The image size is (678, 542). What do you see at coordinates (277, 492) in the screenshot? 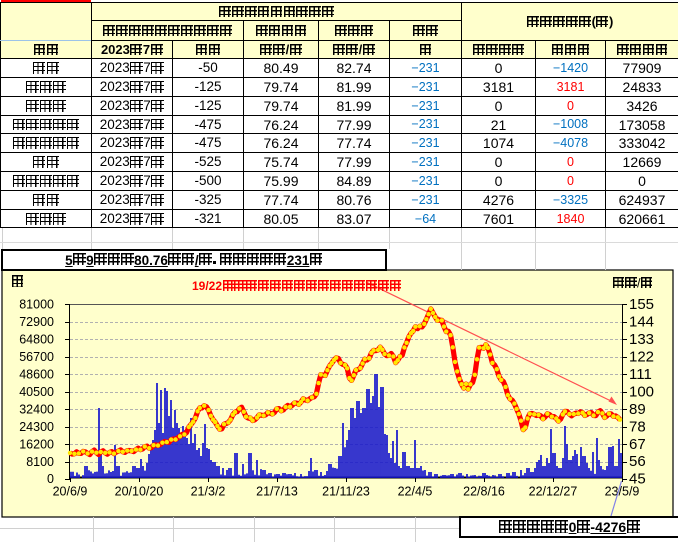
I see `svg-text: 21/7/13` at bounding box center [277, 492].